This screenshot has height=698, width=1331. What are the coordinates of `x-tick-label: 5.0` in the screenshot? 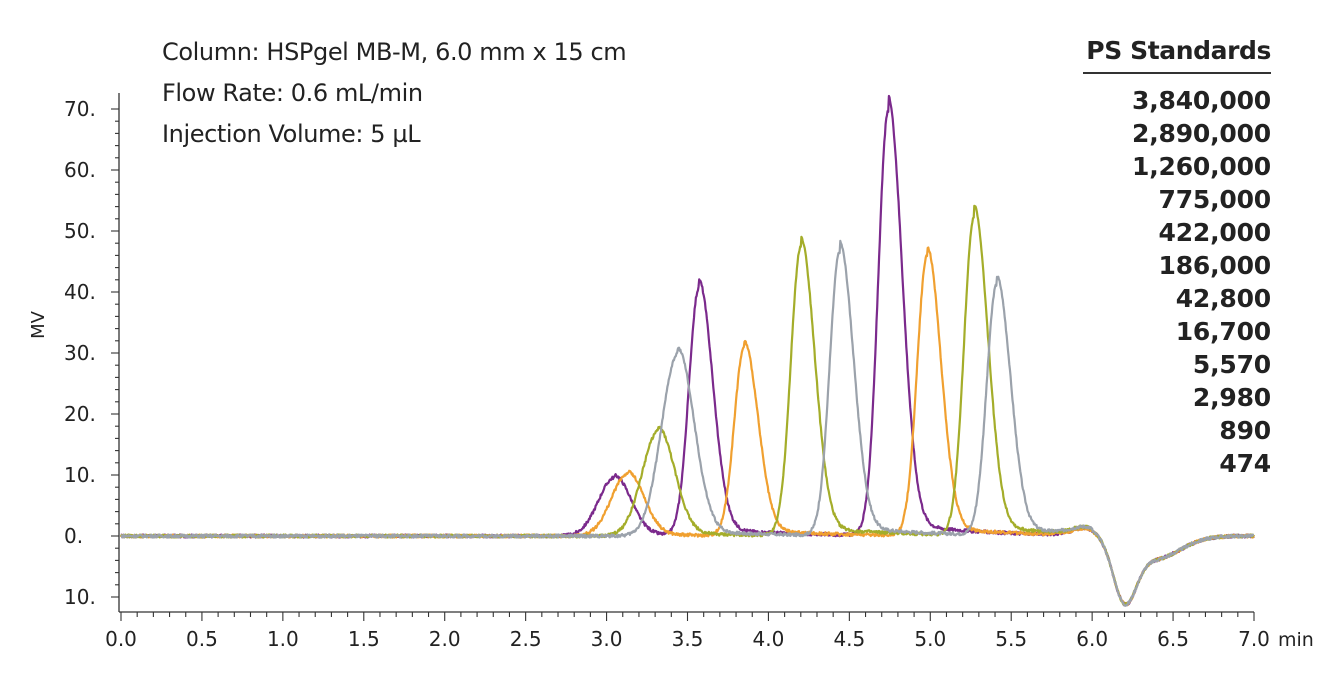 It's located at (930, 639).